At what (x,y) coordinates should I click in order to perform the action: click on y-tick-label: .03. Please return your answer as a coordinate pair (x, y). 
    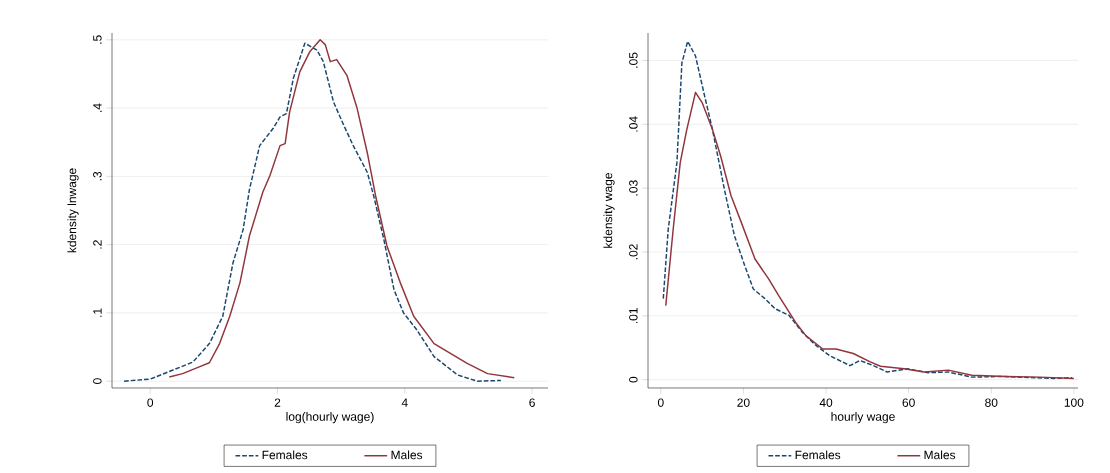
    Looking at the image, I should click on (633, 188).